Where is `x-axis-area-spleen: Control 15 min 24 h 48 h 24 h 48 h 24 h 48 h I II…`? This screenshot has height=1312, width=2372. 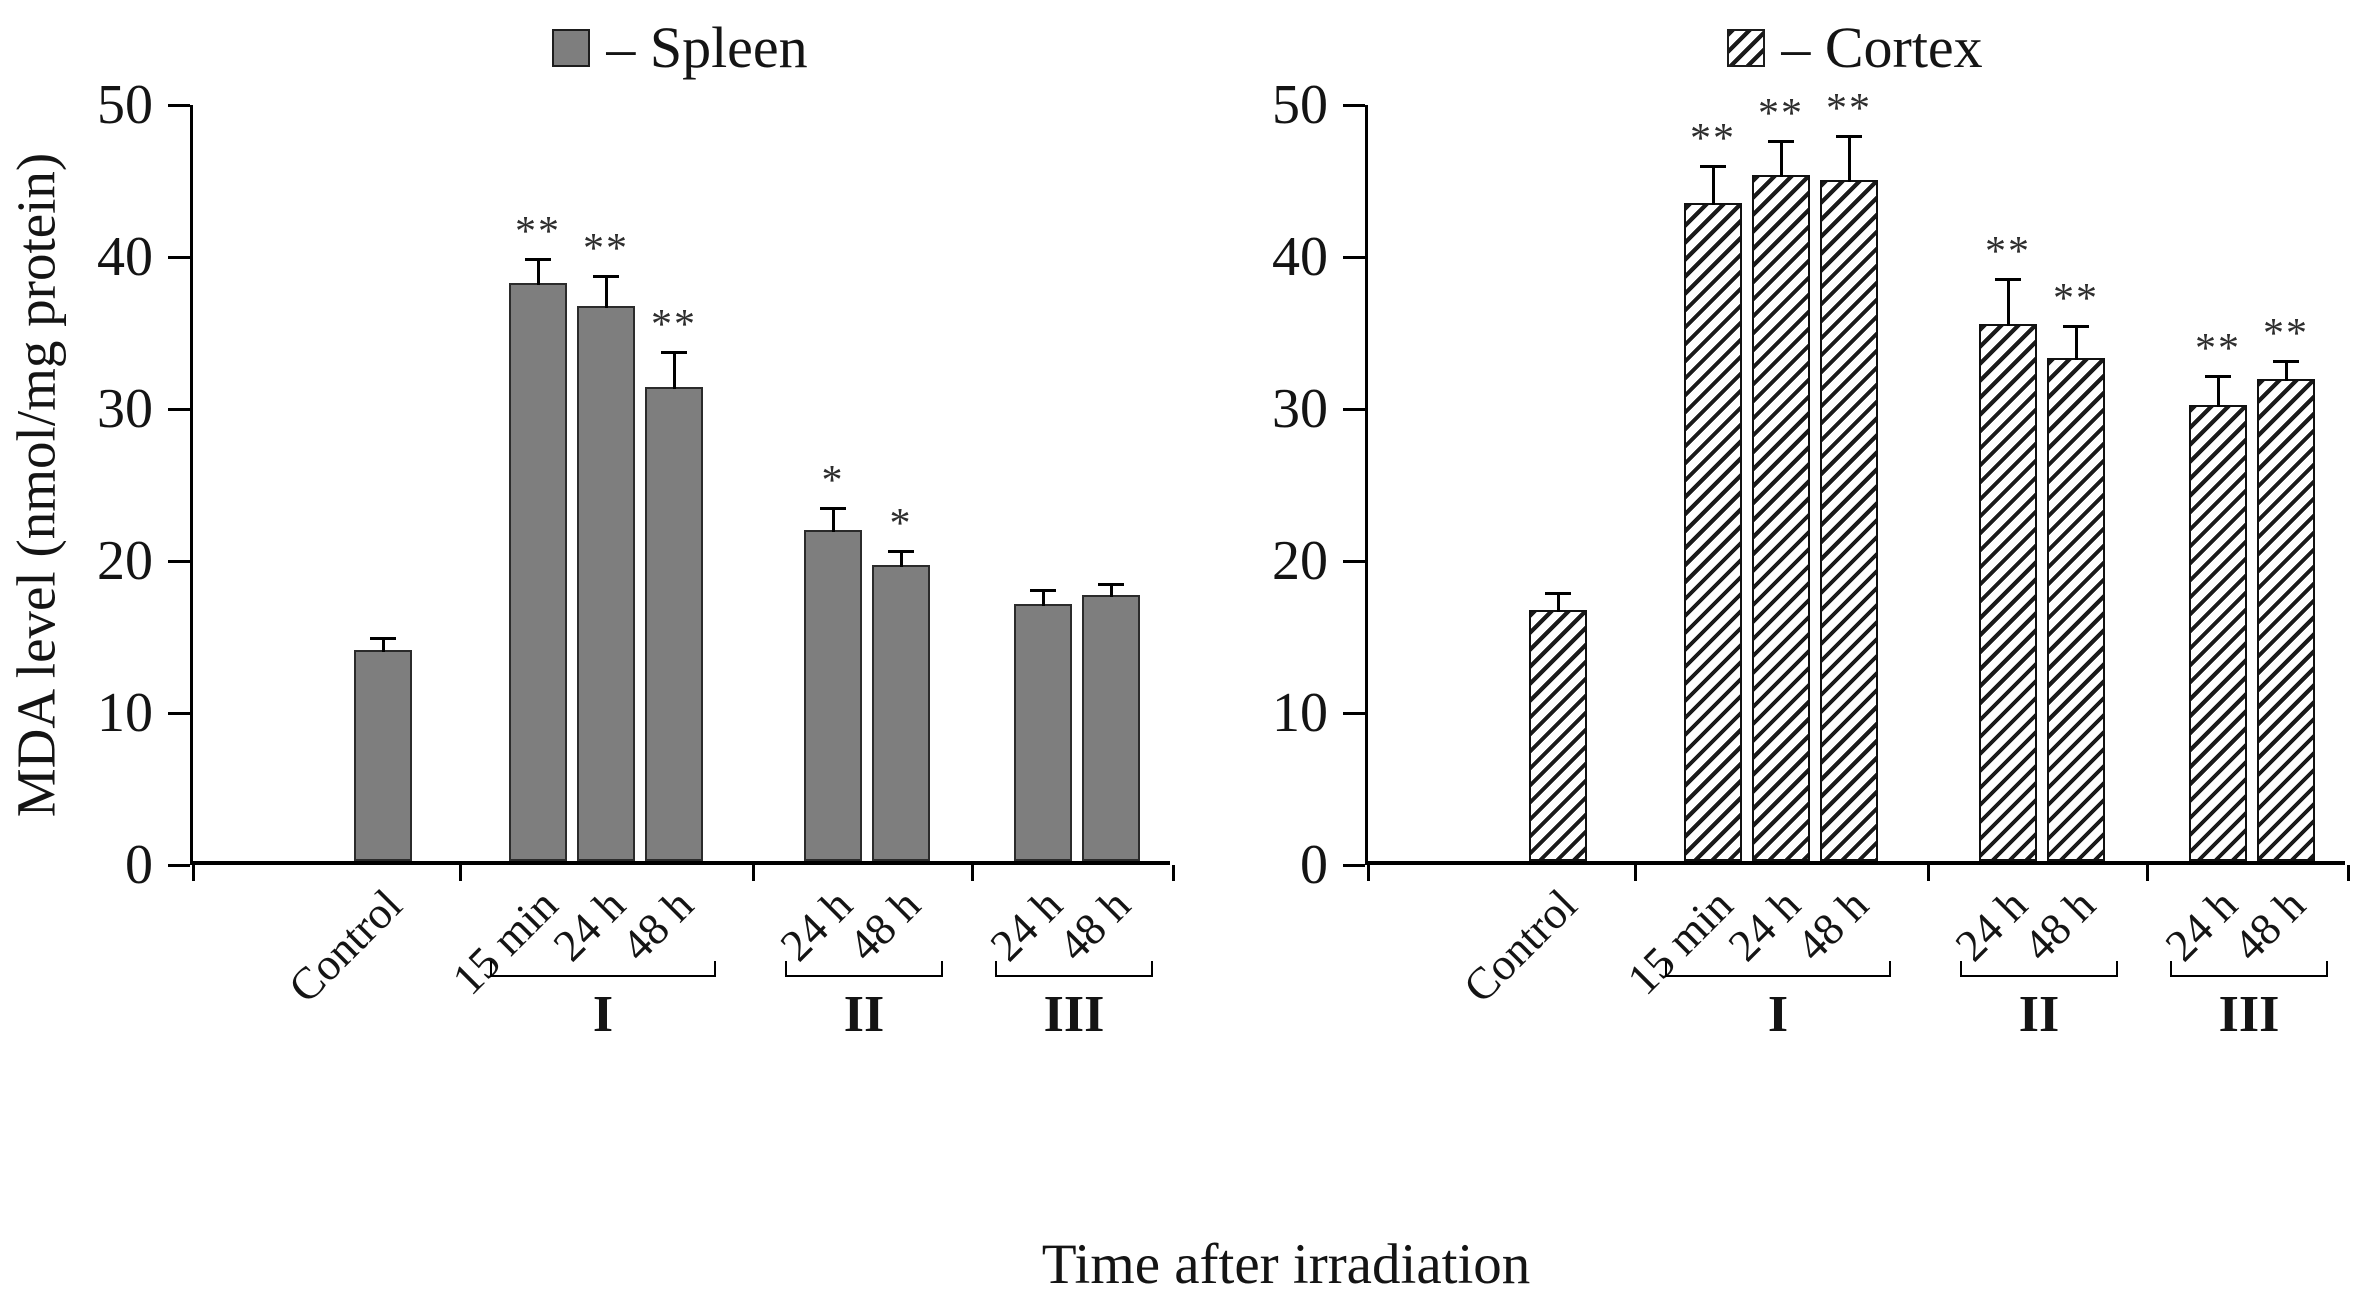 x-axis-area-spleen: Control 15 min 24 h 48 h 24 h 48 h 24 h 48 h I II… is located at coordinates (680, 999).